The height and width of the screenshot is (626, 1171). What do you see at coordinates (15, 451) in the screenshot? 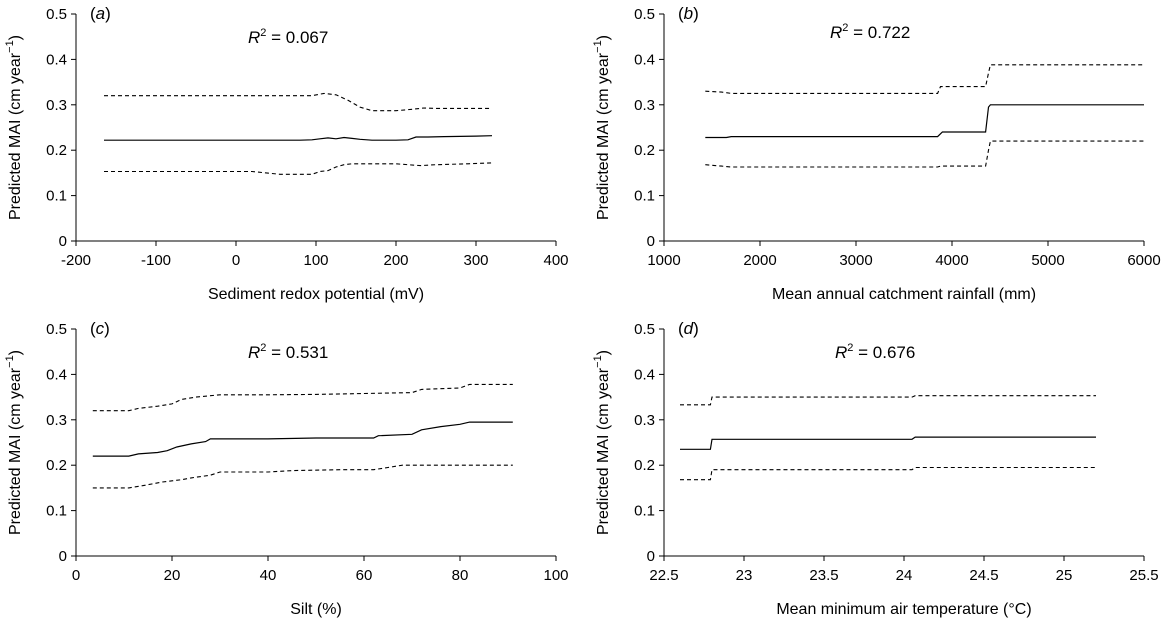
I see `chart-c-y-axis-label-main: Predicted MAI (cm year` at bounding box center [15, 451].